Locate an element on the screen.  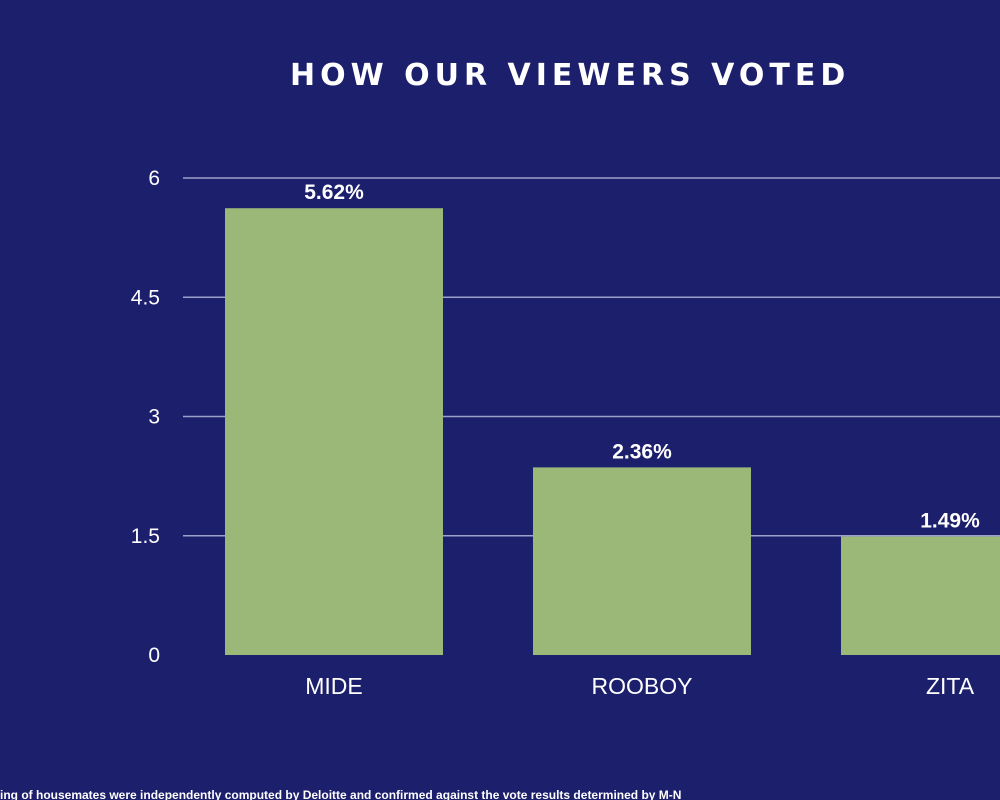
y-tick-label: 6 is located at coordinates (154, 178).